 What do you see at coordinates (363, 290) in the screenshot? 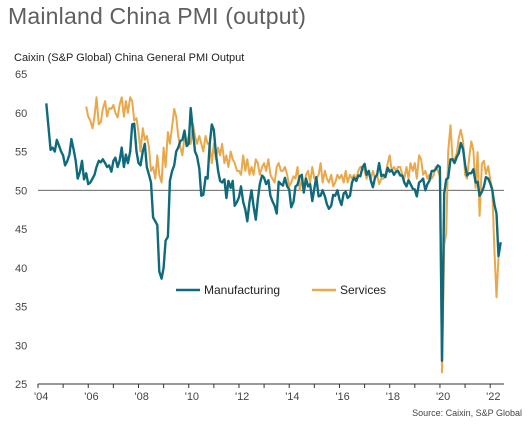
I see `legend-label-services: Services` at bounding box center [363, 290].